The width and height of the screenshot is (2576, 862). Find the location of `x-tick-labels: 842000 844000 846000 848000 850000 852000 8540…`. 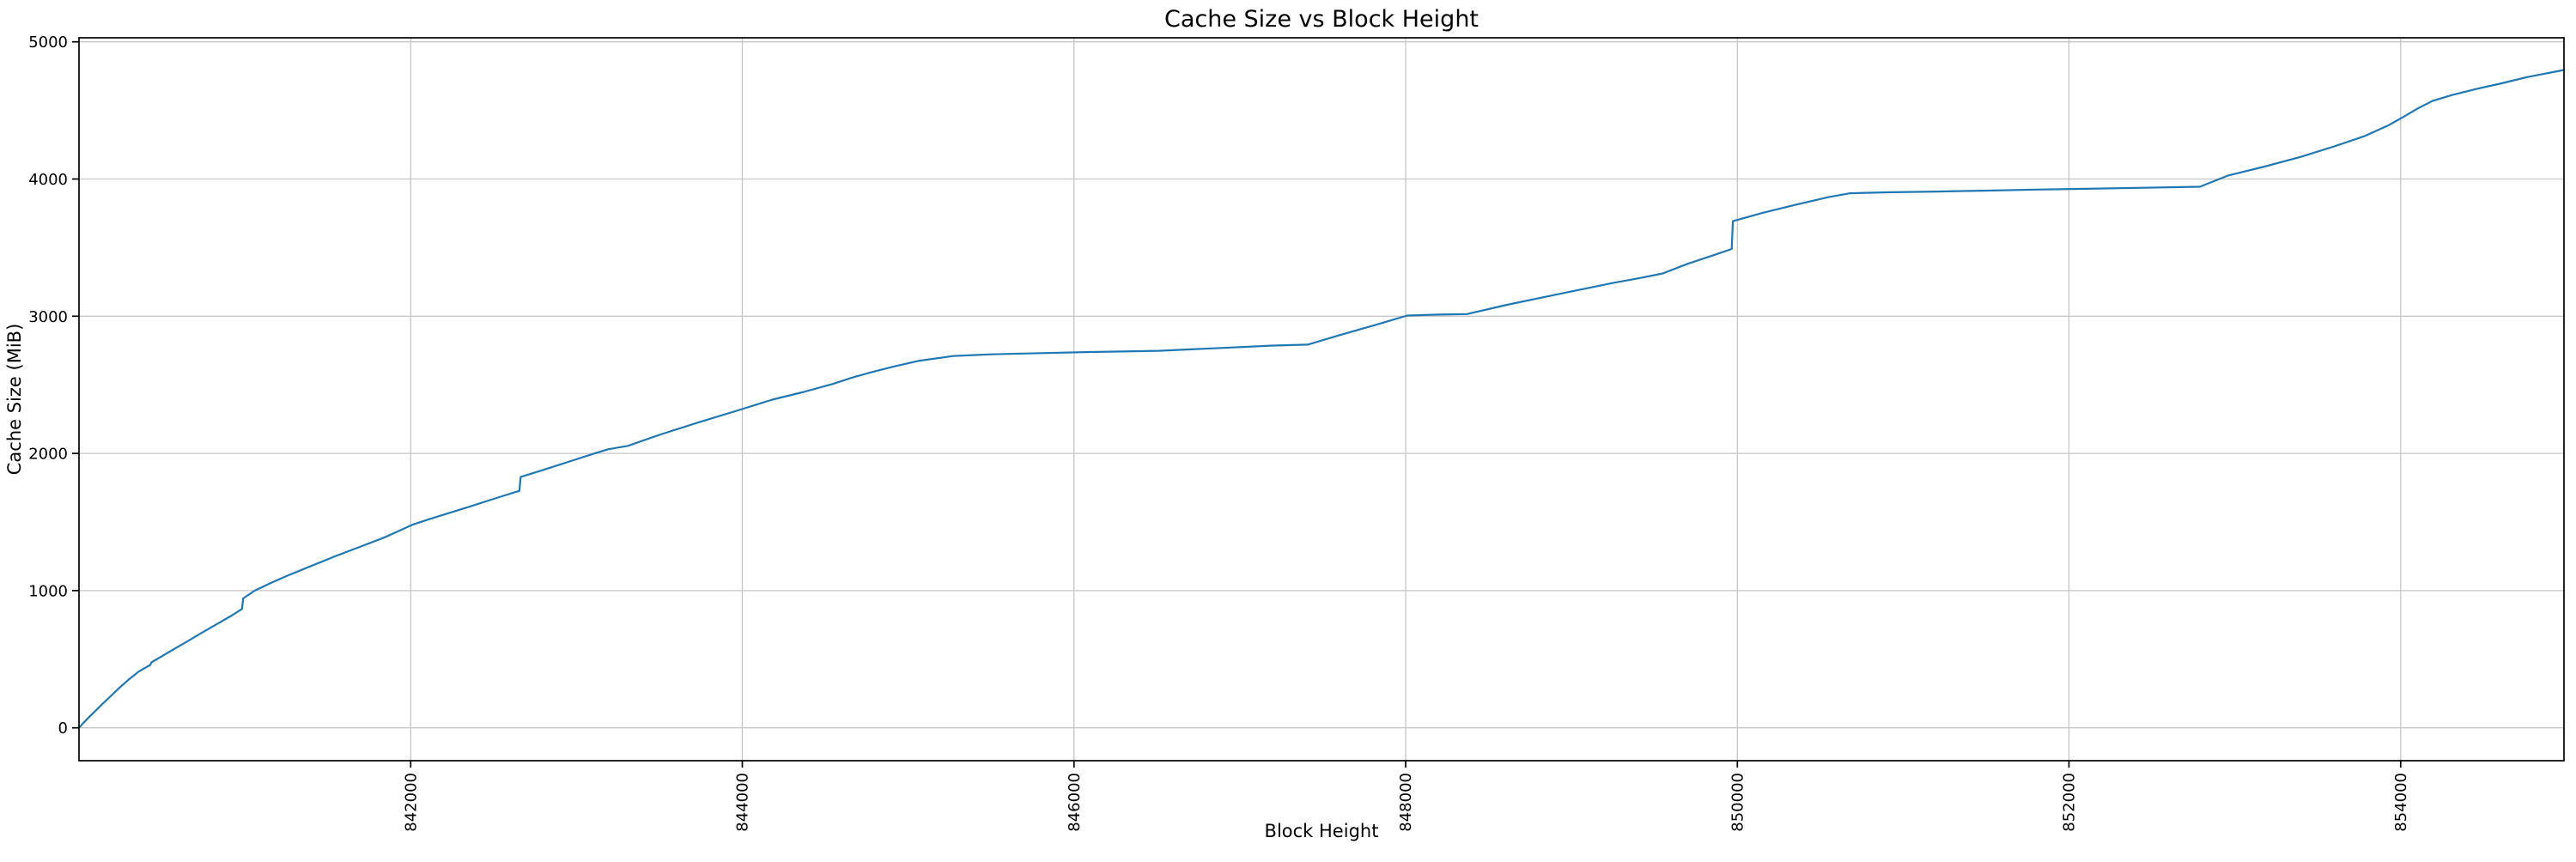

x-tick-labels: 842000 844000 846000 848000 850000 852000 8540… is located at coordinates (1406, 802).